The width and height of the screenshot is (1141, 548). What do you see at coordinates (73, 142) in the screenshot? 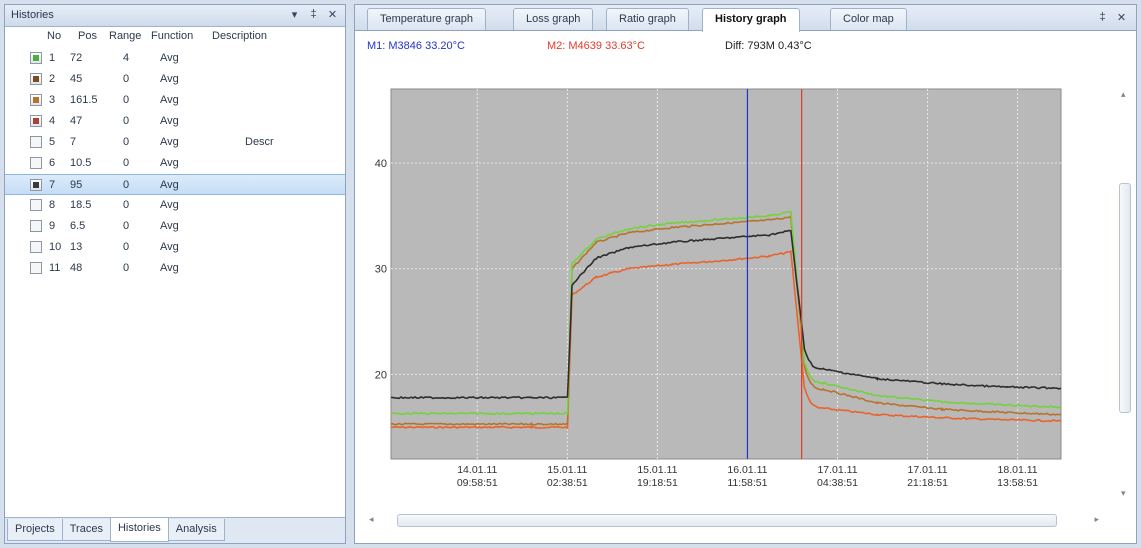
I see `row-pos: 7` at bounding box center [73, 142].